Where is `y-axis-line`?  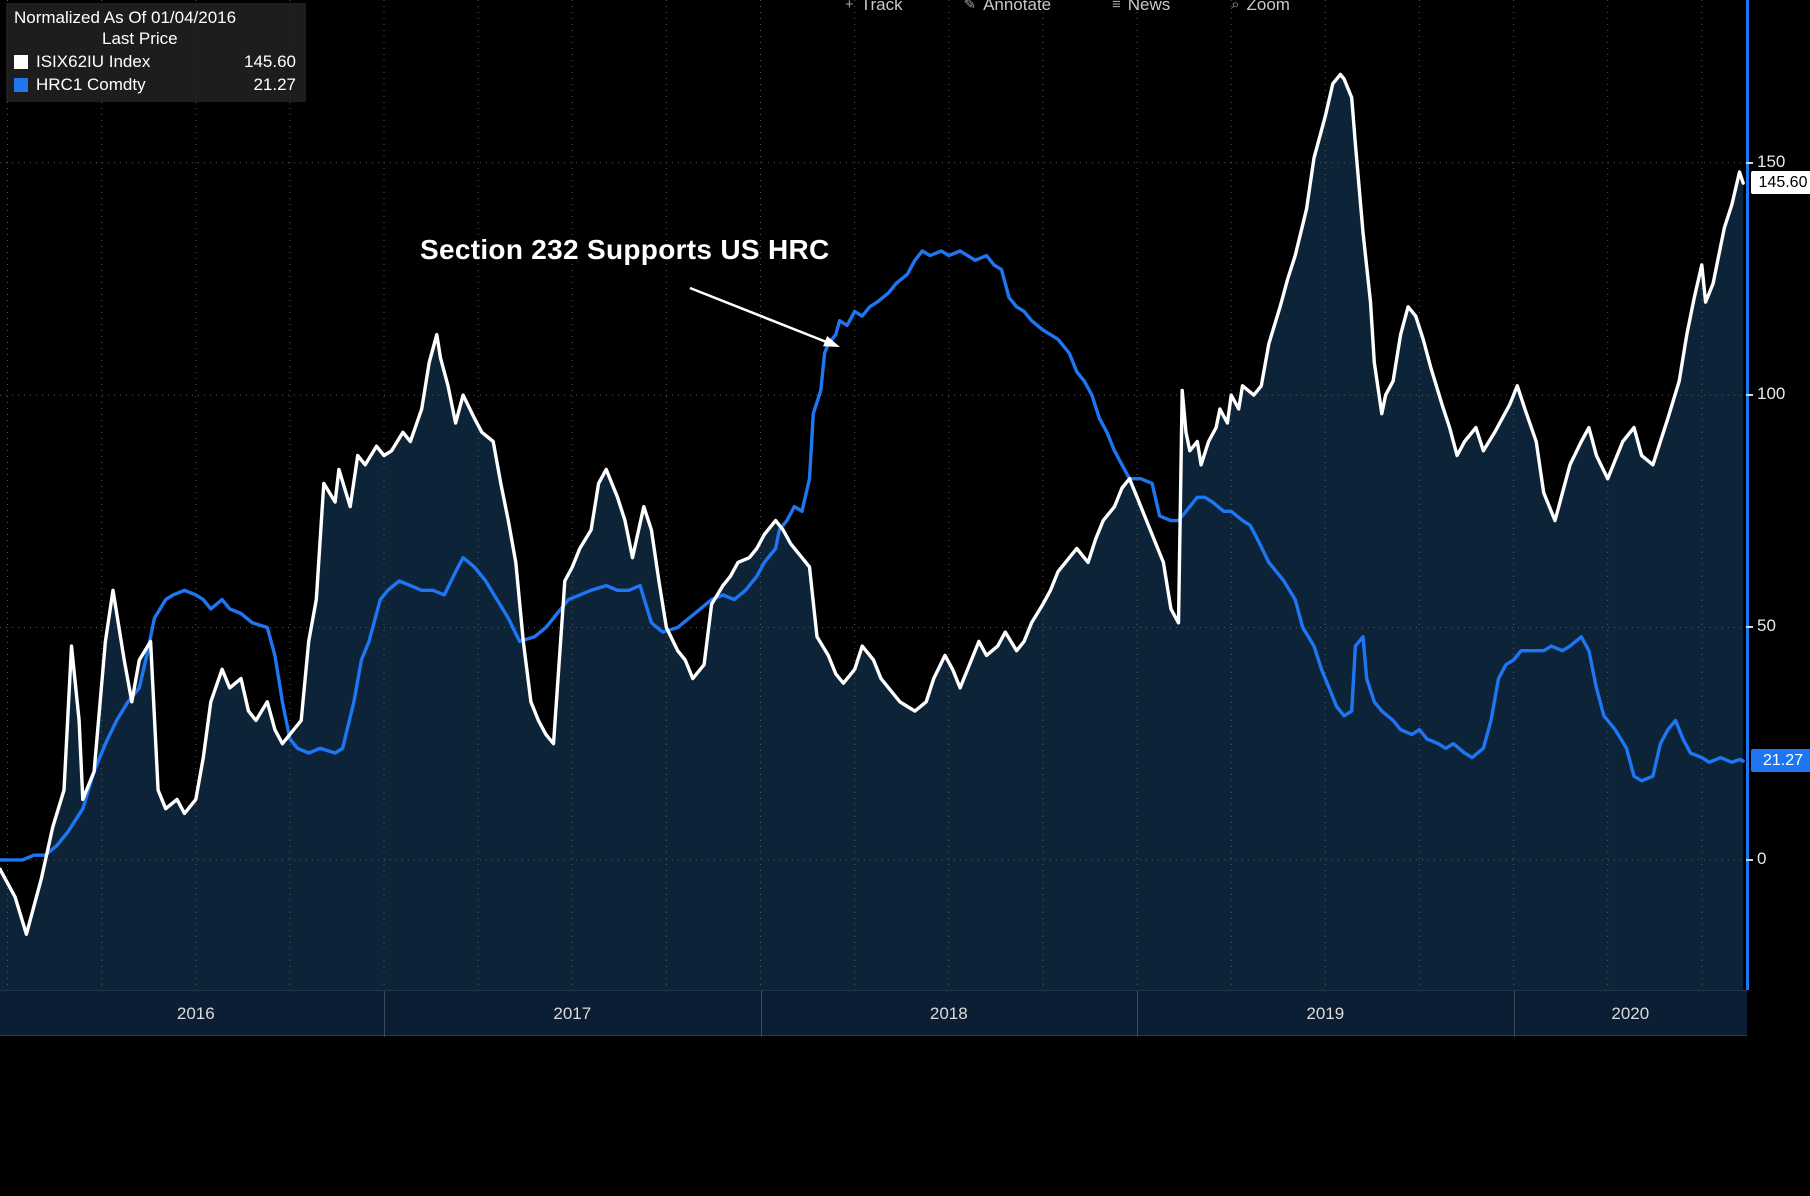 y-axis-line is located at coordinates (1747, 495).